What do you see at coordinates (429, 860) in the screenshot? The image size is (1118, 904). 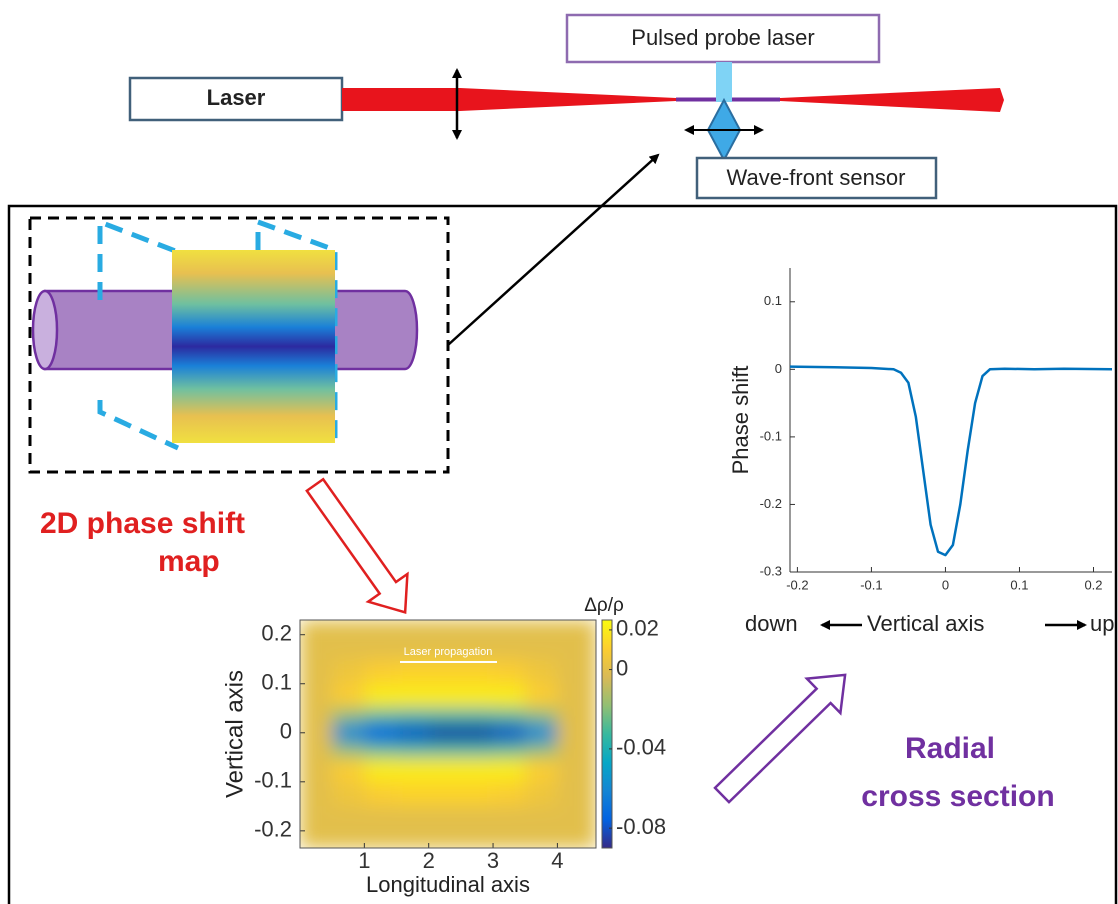 I see `x-tick-label: 2` at bounding box center [429, 860].